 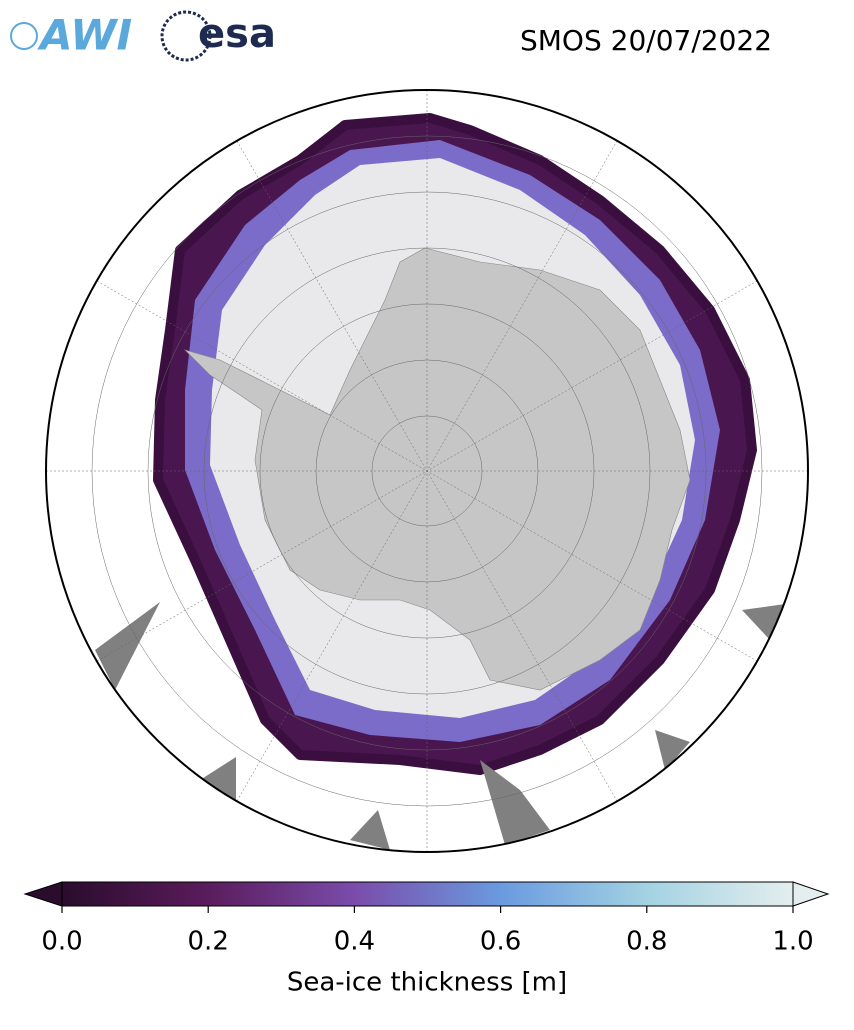 What do you see at coordinates (61, 942) in the screenshot?
I see `colorbar-tick-label: 0.0` at bounding box center [61, 942].